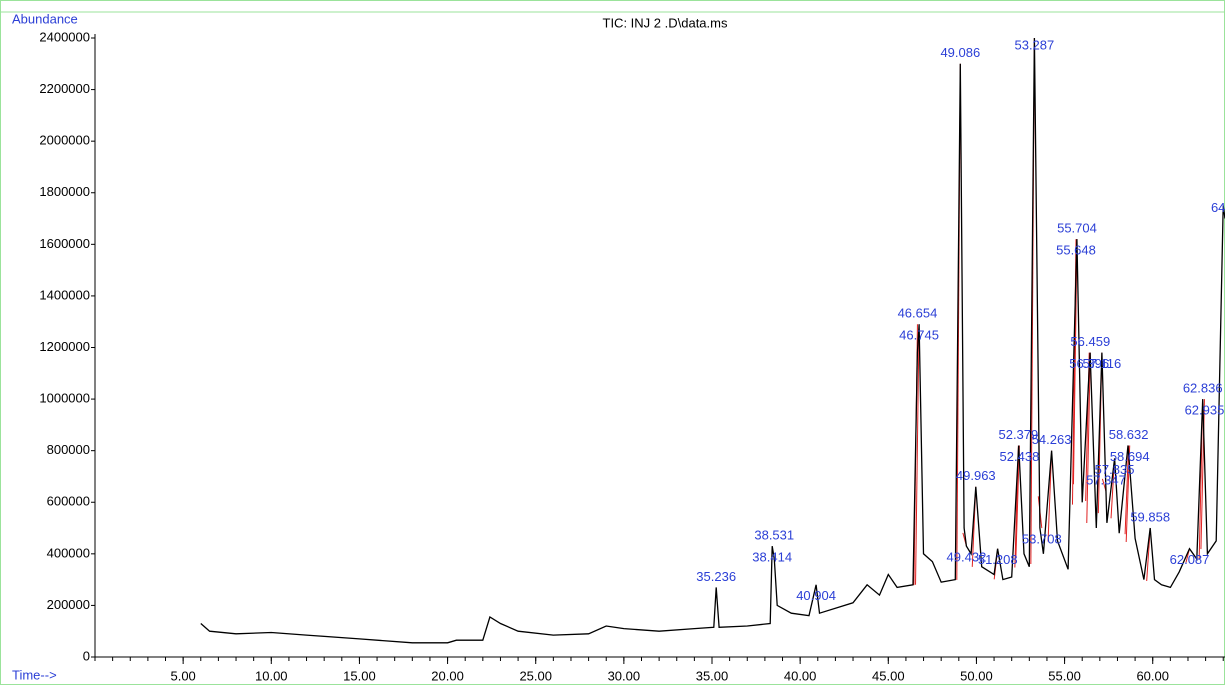  What do you see at coordinates (359, 675) in the screenshot?
I see `x-tick-label: 15.00` at bounding box center [359, 675].